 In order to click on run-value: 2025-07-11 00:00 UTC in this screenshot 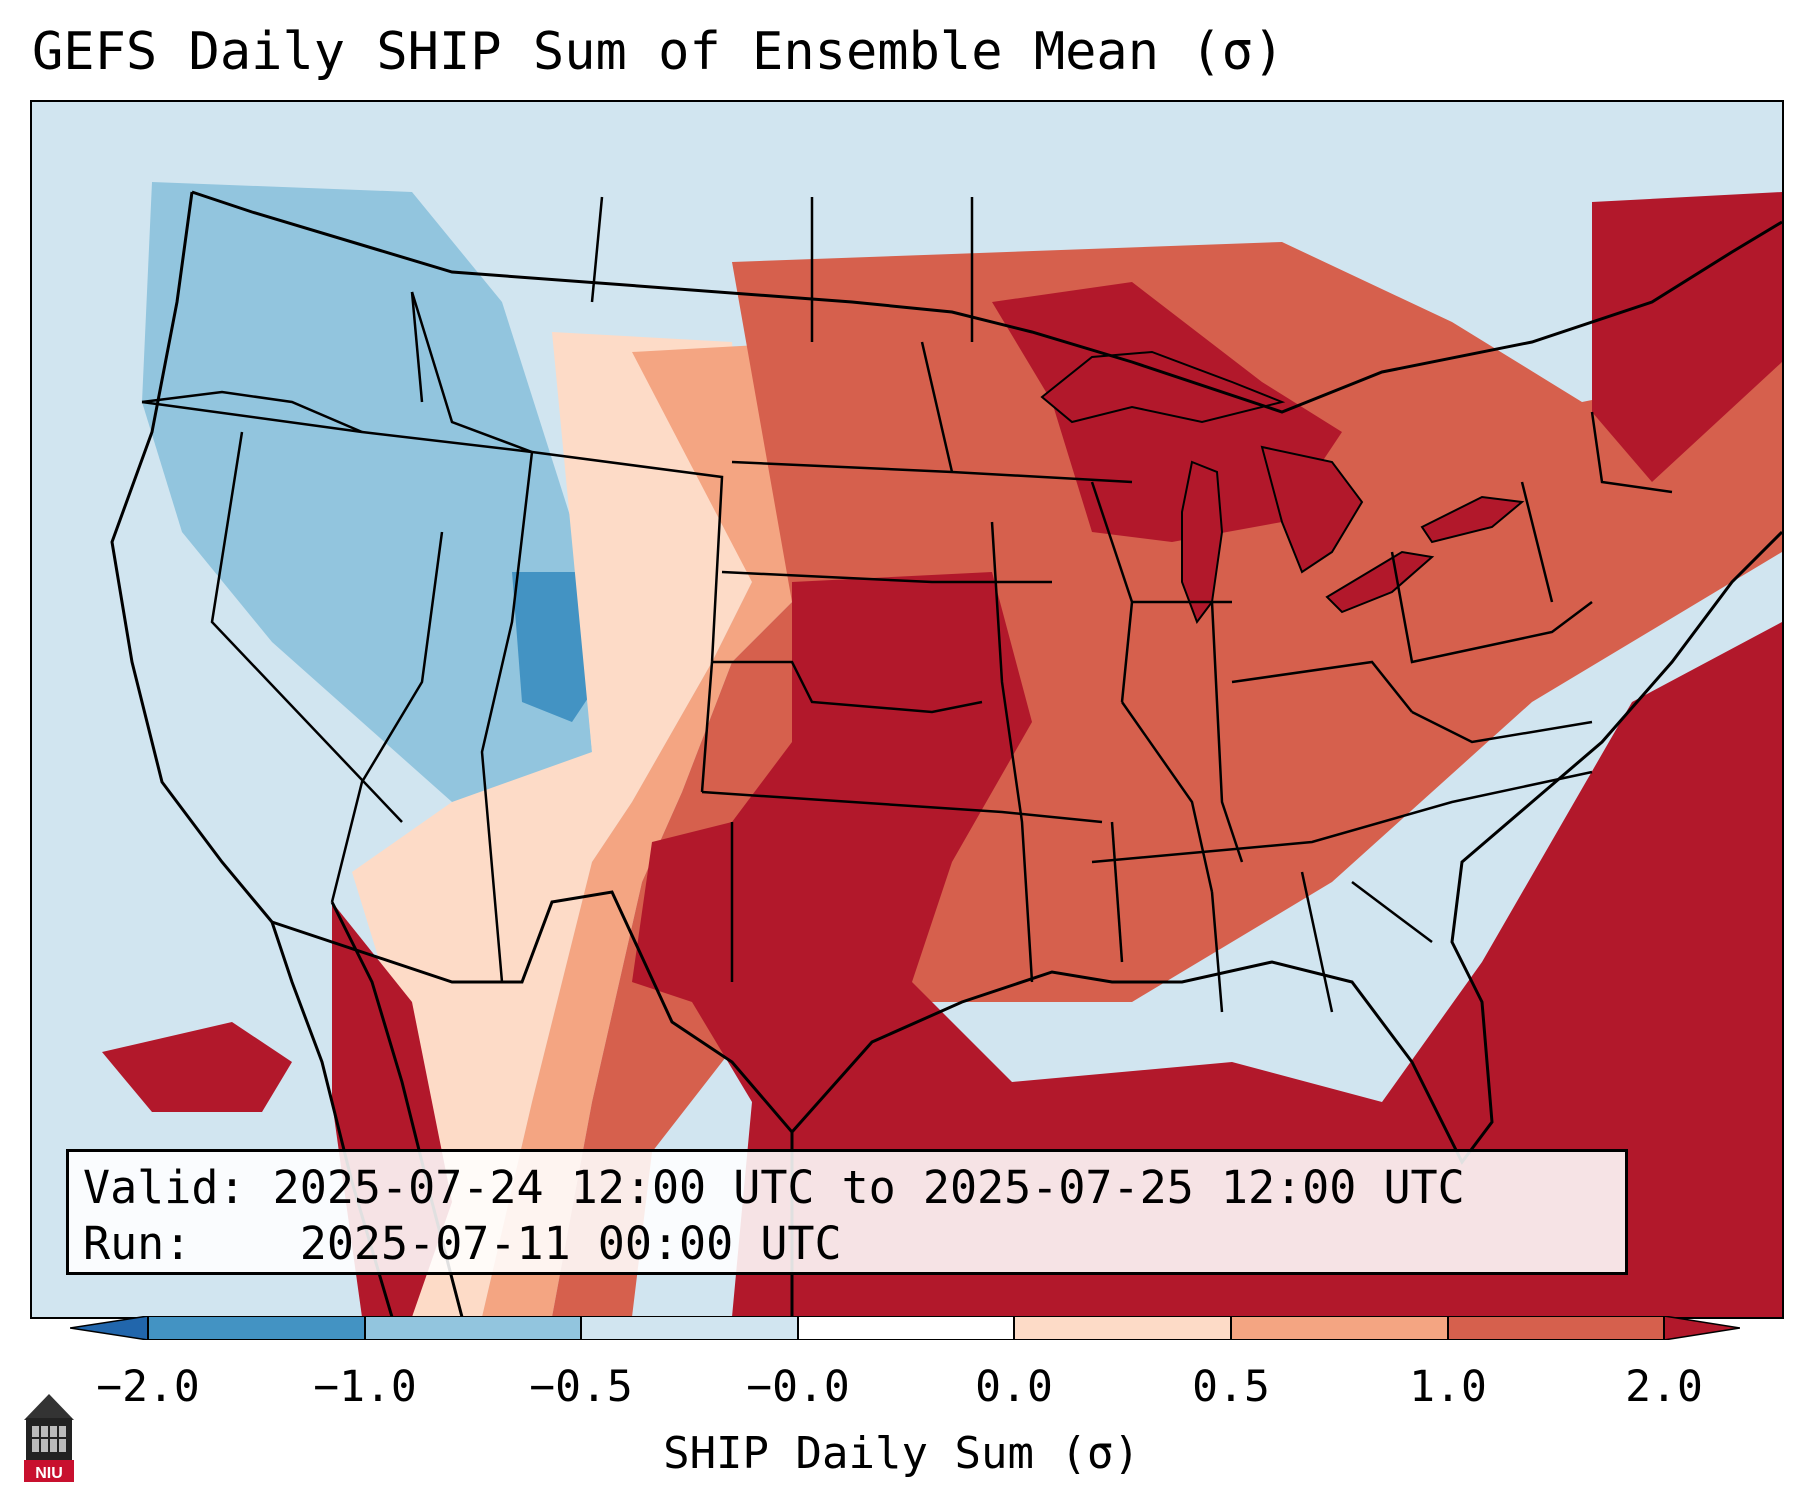, I will do `click(570, 1243)`.